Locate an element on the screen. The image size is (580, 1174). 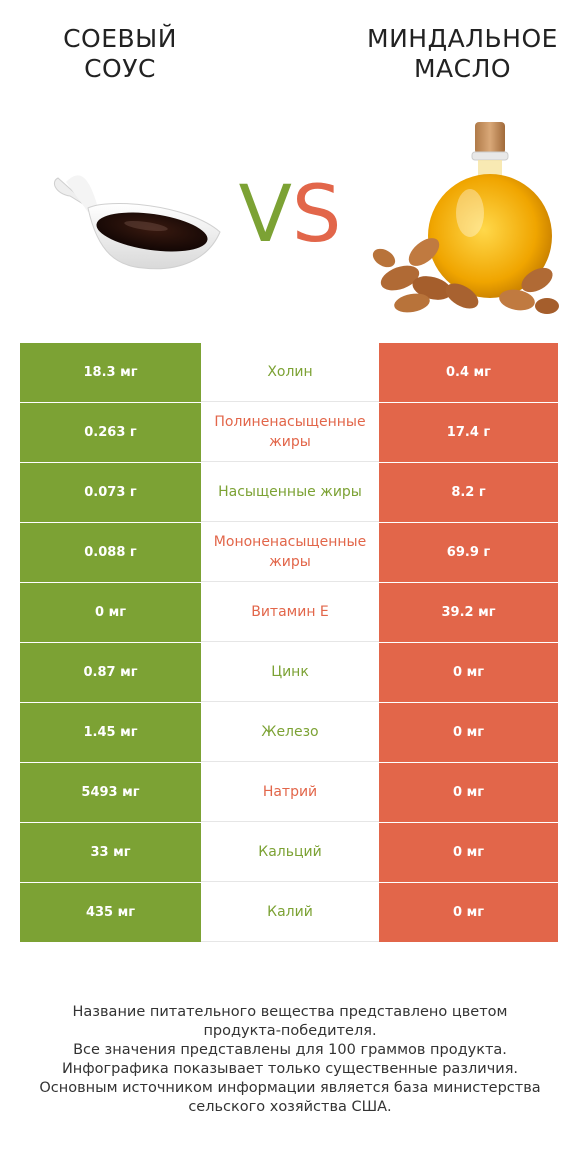
table-row: 0.088 г Мононенасыщенные жиры 69.9 г is located at coordinates (289, 553).